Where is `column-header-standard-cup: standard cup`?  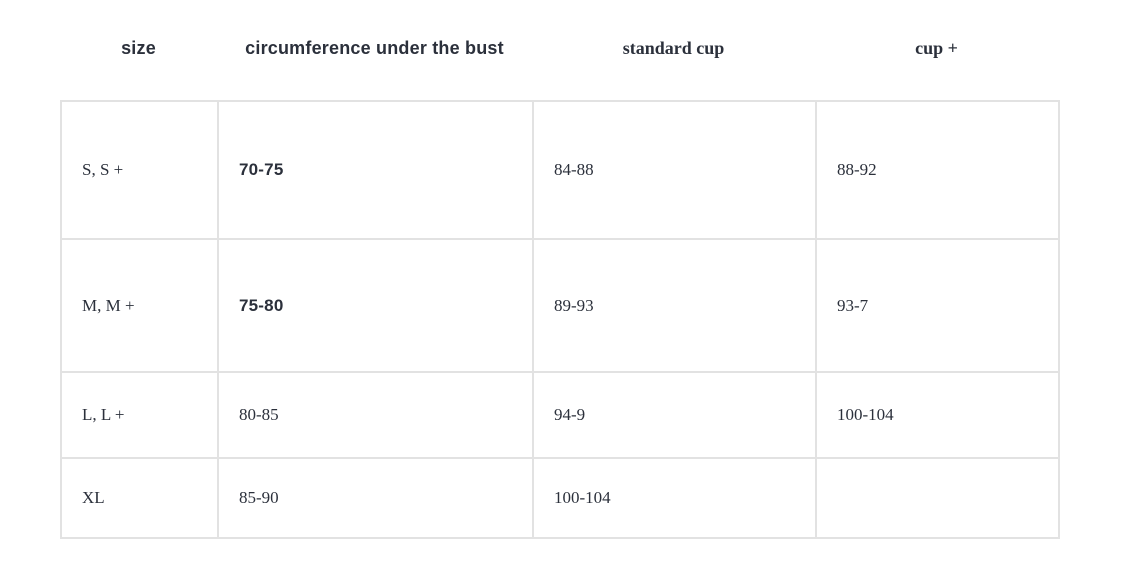 column-header-standard-cup: standard cup is located at coordinates (673, 48).